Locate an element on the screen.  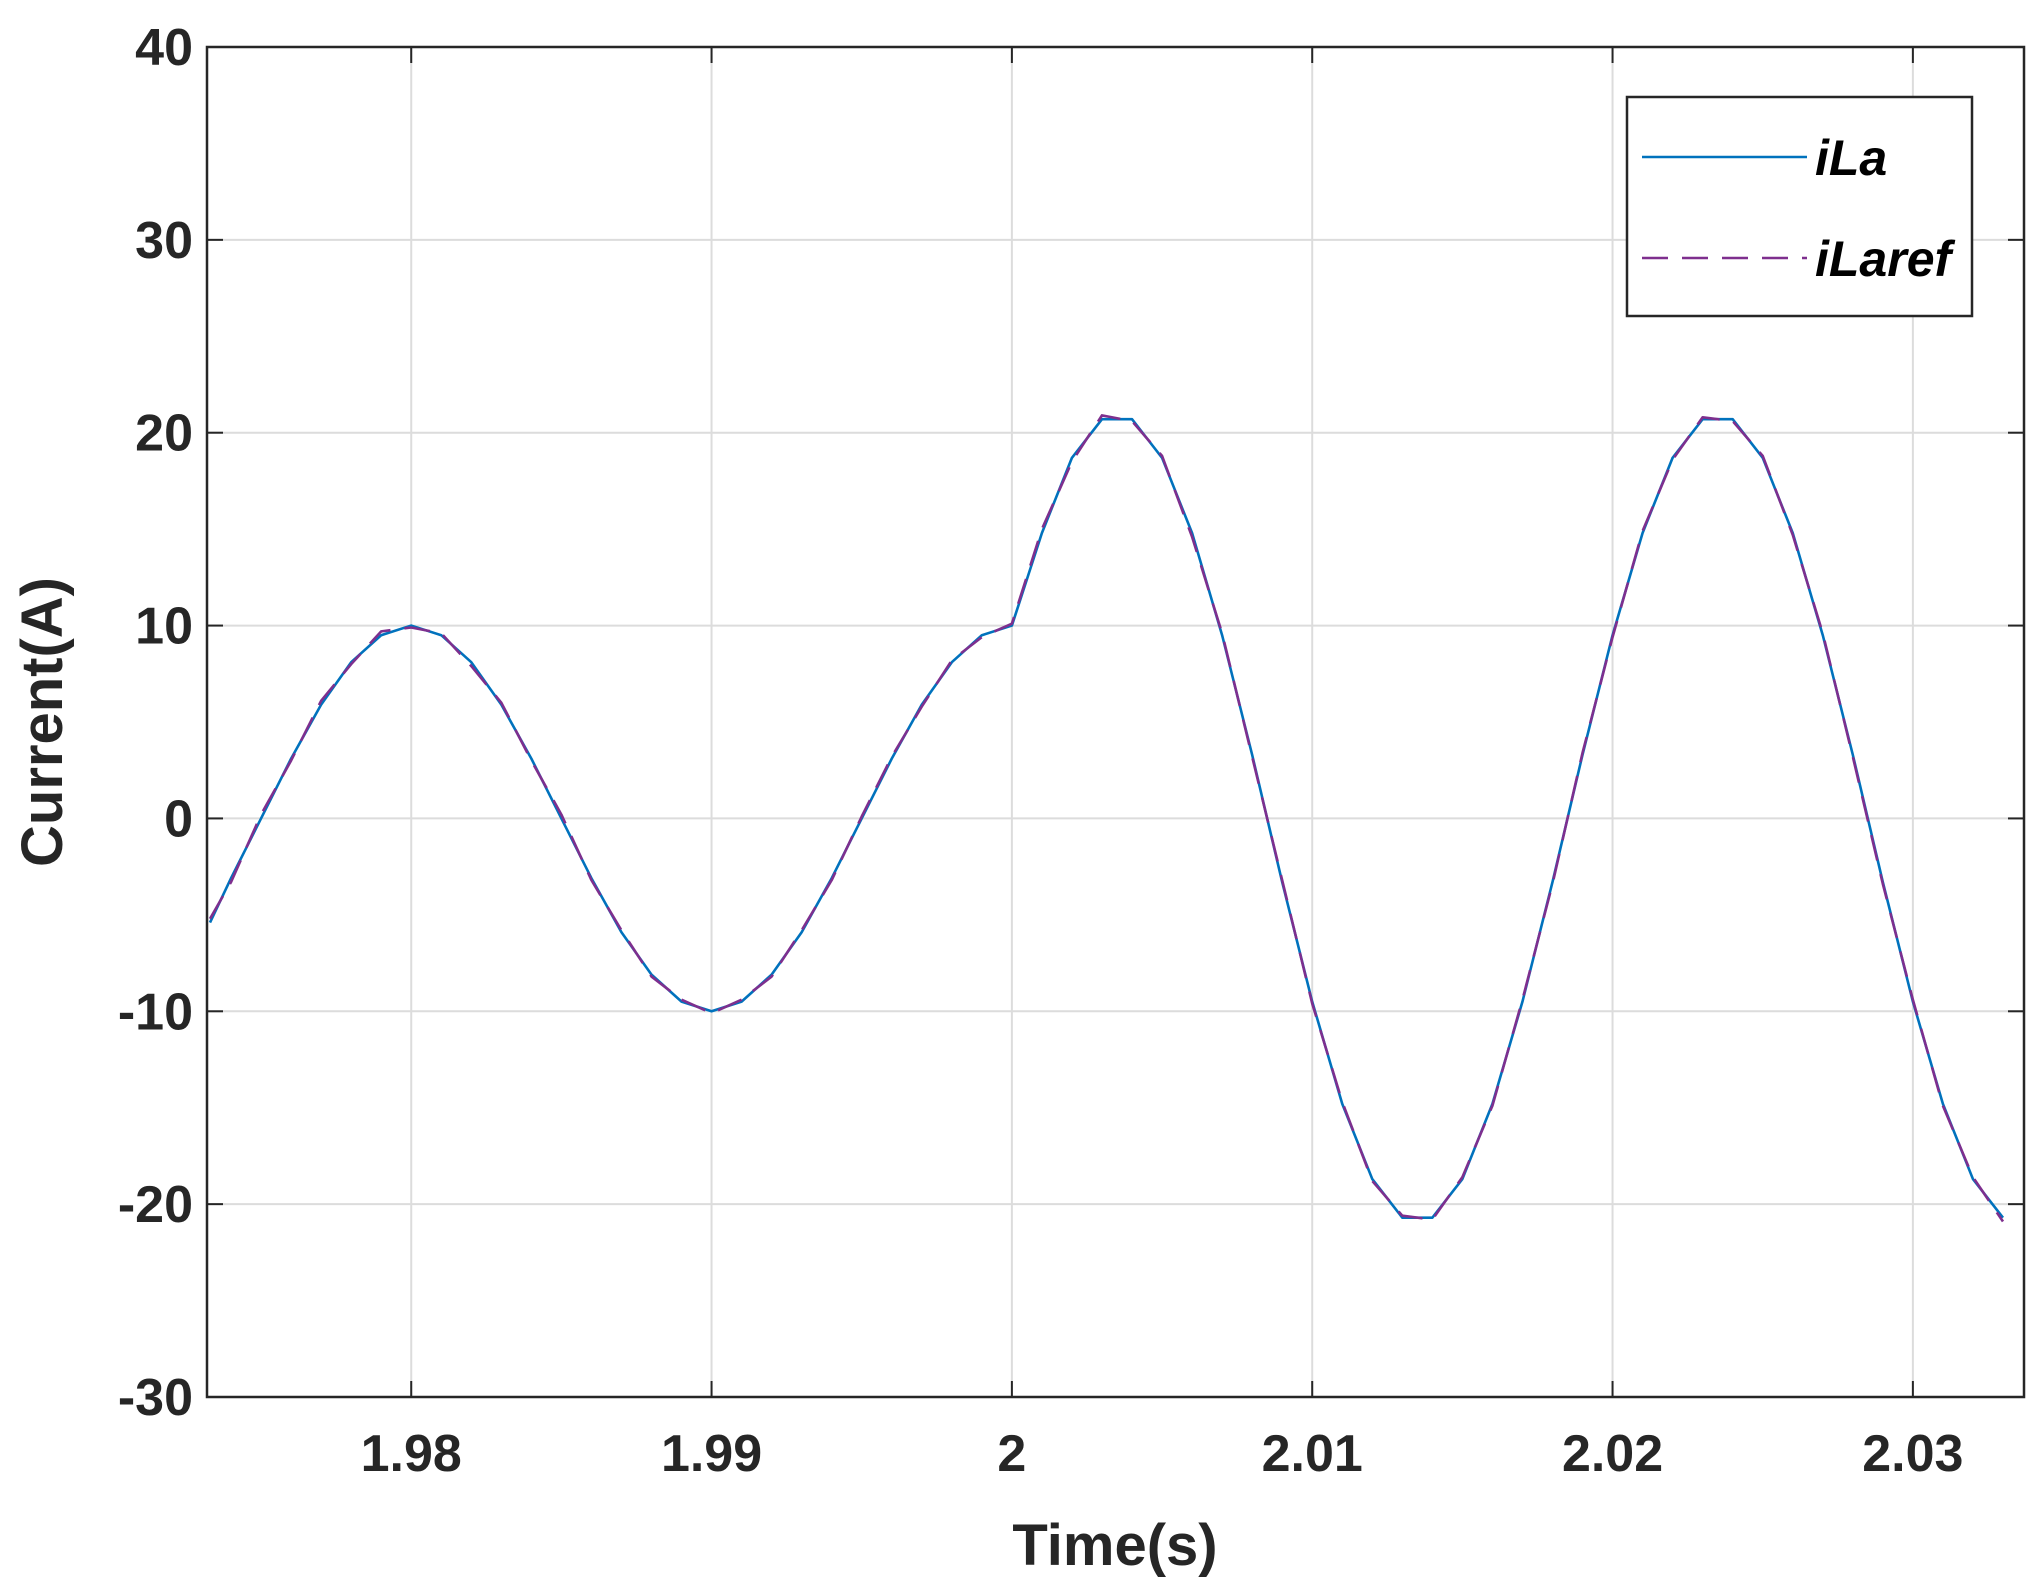
x-axis-label: Time(s) is located at coordinates (1114, 1545).